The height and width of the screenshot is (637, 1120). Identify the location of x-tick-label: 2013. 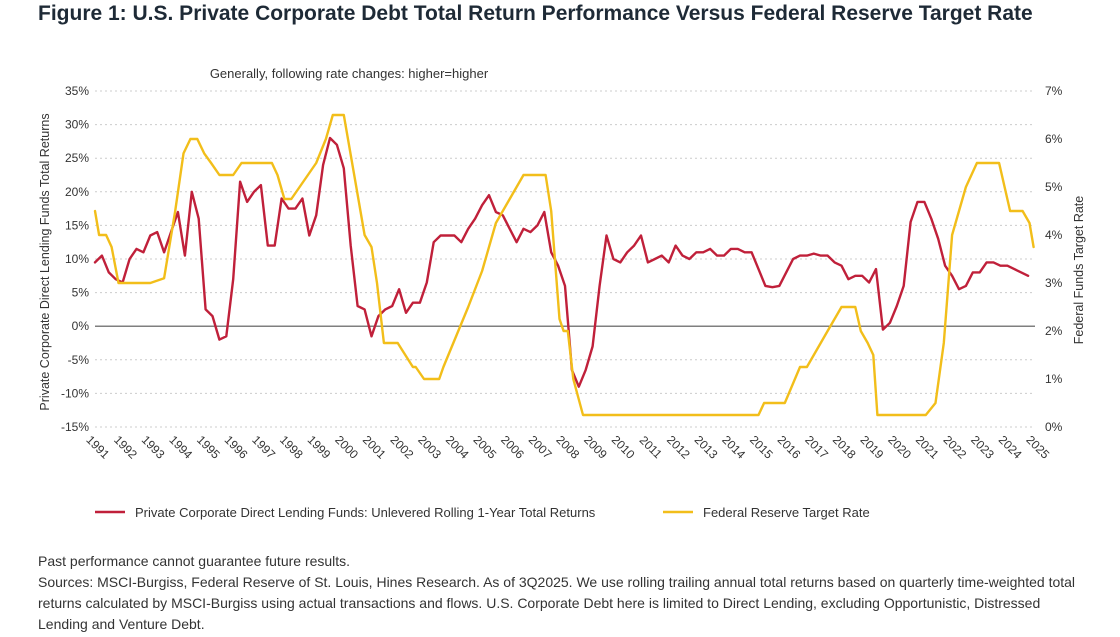
(706, 447).